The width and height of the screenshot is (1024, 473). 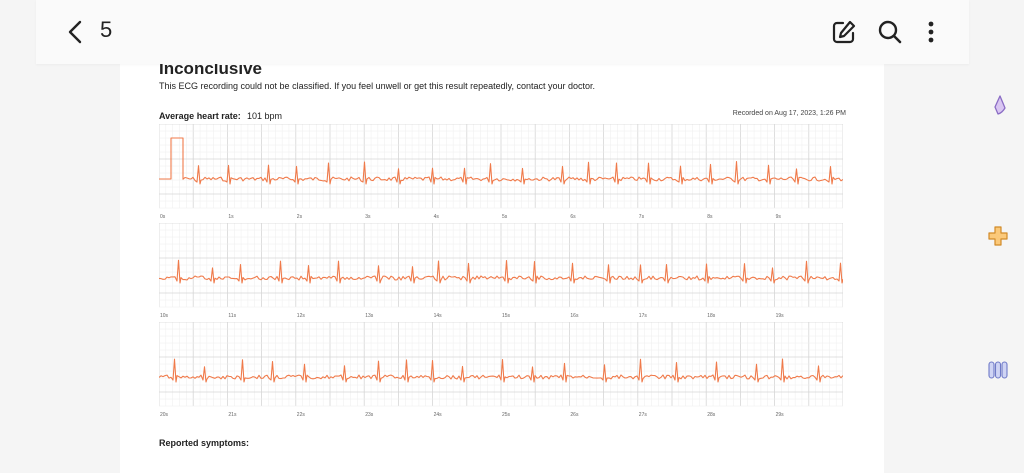 What do you see at coordinates (502, 32) in the screenshot?
I see `top-toolbar: 5` at bounding box center [502, 32].